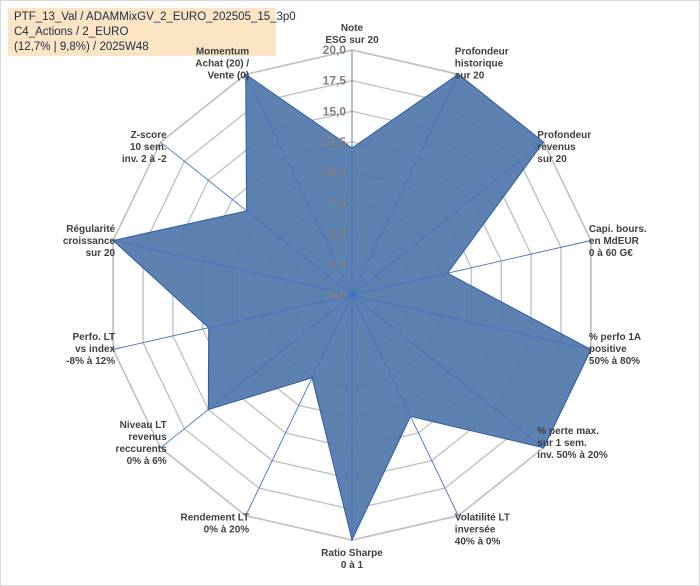  I want to click on axis-label-line: en MdEUR, so click(614, 241).